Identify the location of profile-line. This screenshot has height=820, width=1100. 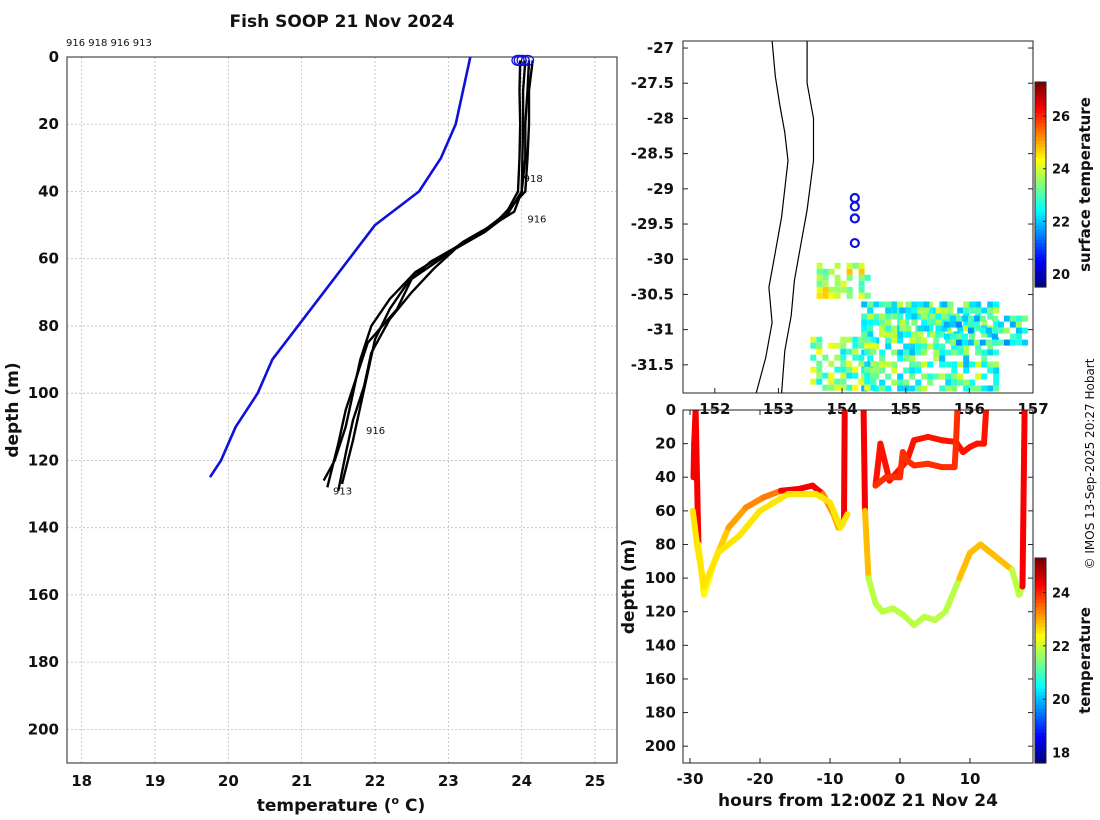
(428, 271).